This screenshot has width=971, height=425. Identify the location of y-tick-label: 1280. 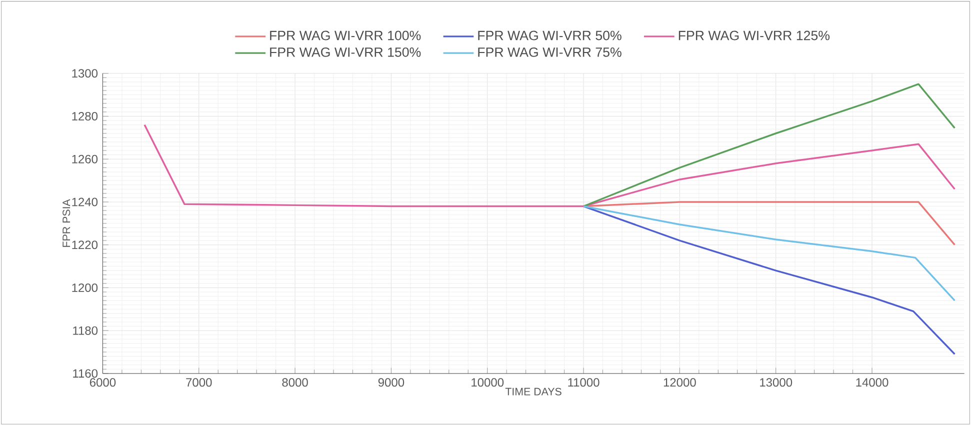
(85, 116).